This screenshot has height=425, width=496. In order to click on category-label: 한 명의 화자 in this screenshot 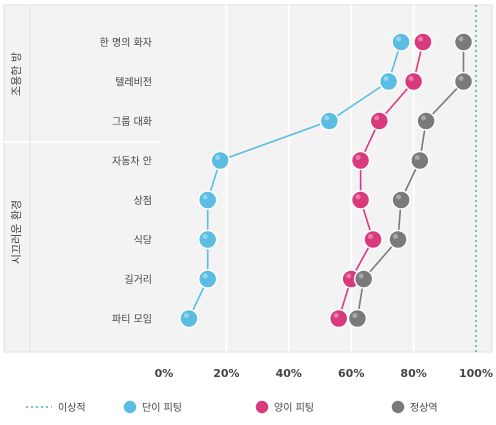, I will do `click(126, 43)`.